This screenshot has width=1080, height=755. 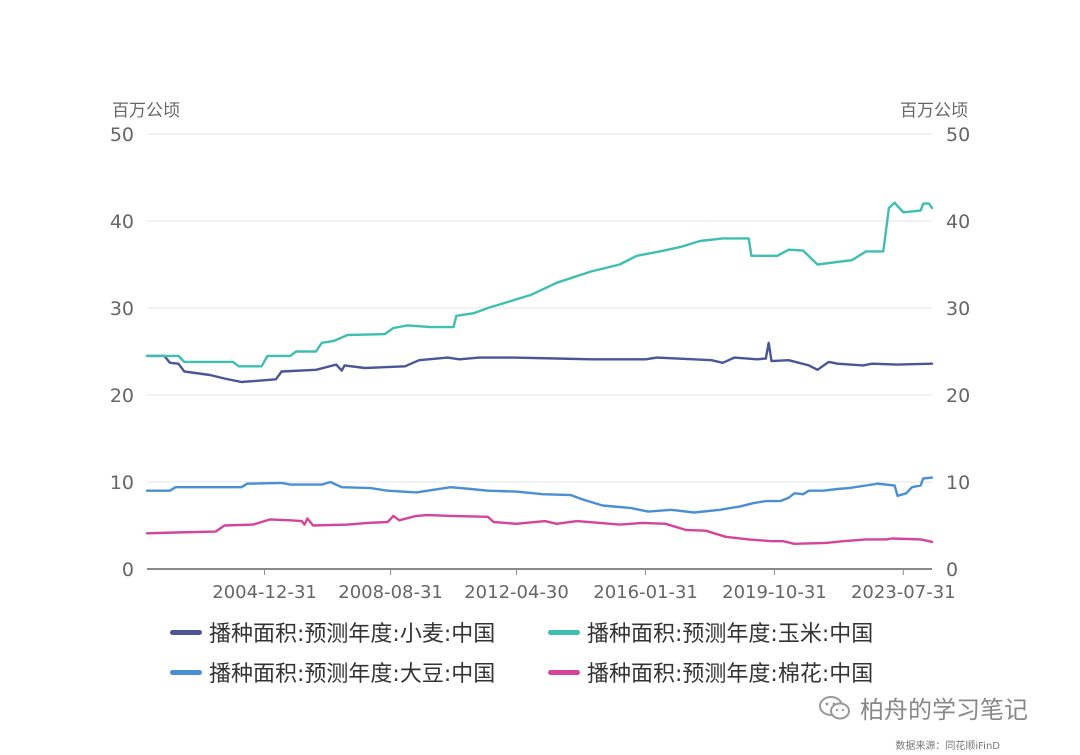 I want to click on y-tick-label-right: 40, so click(x=958, y=222).